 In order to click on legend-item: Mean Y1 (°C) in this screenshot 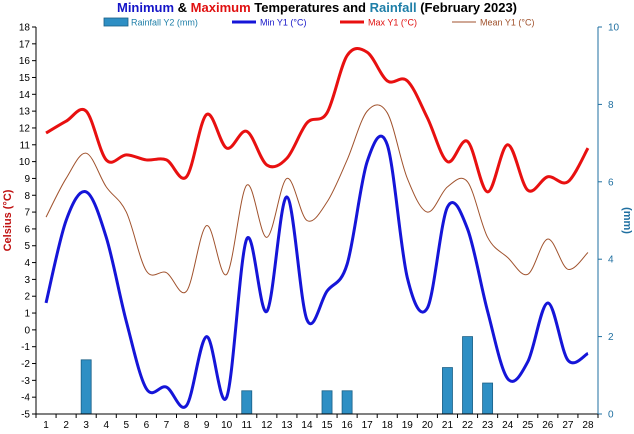, I will do `click(493, 23)`.